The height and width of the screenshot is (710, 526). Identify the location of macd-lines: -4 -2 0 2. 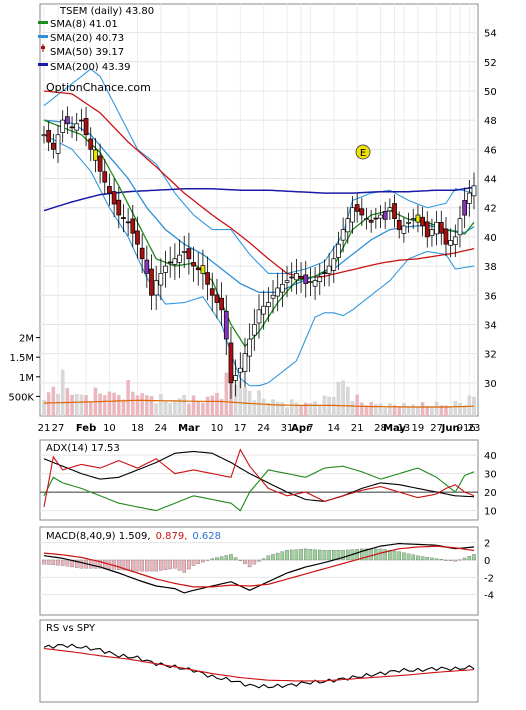
(267, 570).